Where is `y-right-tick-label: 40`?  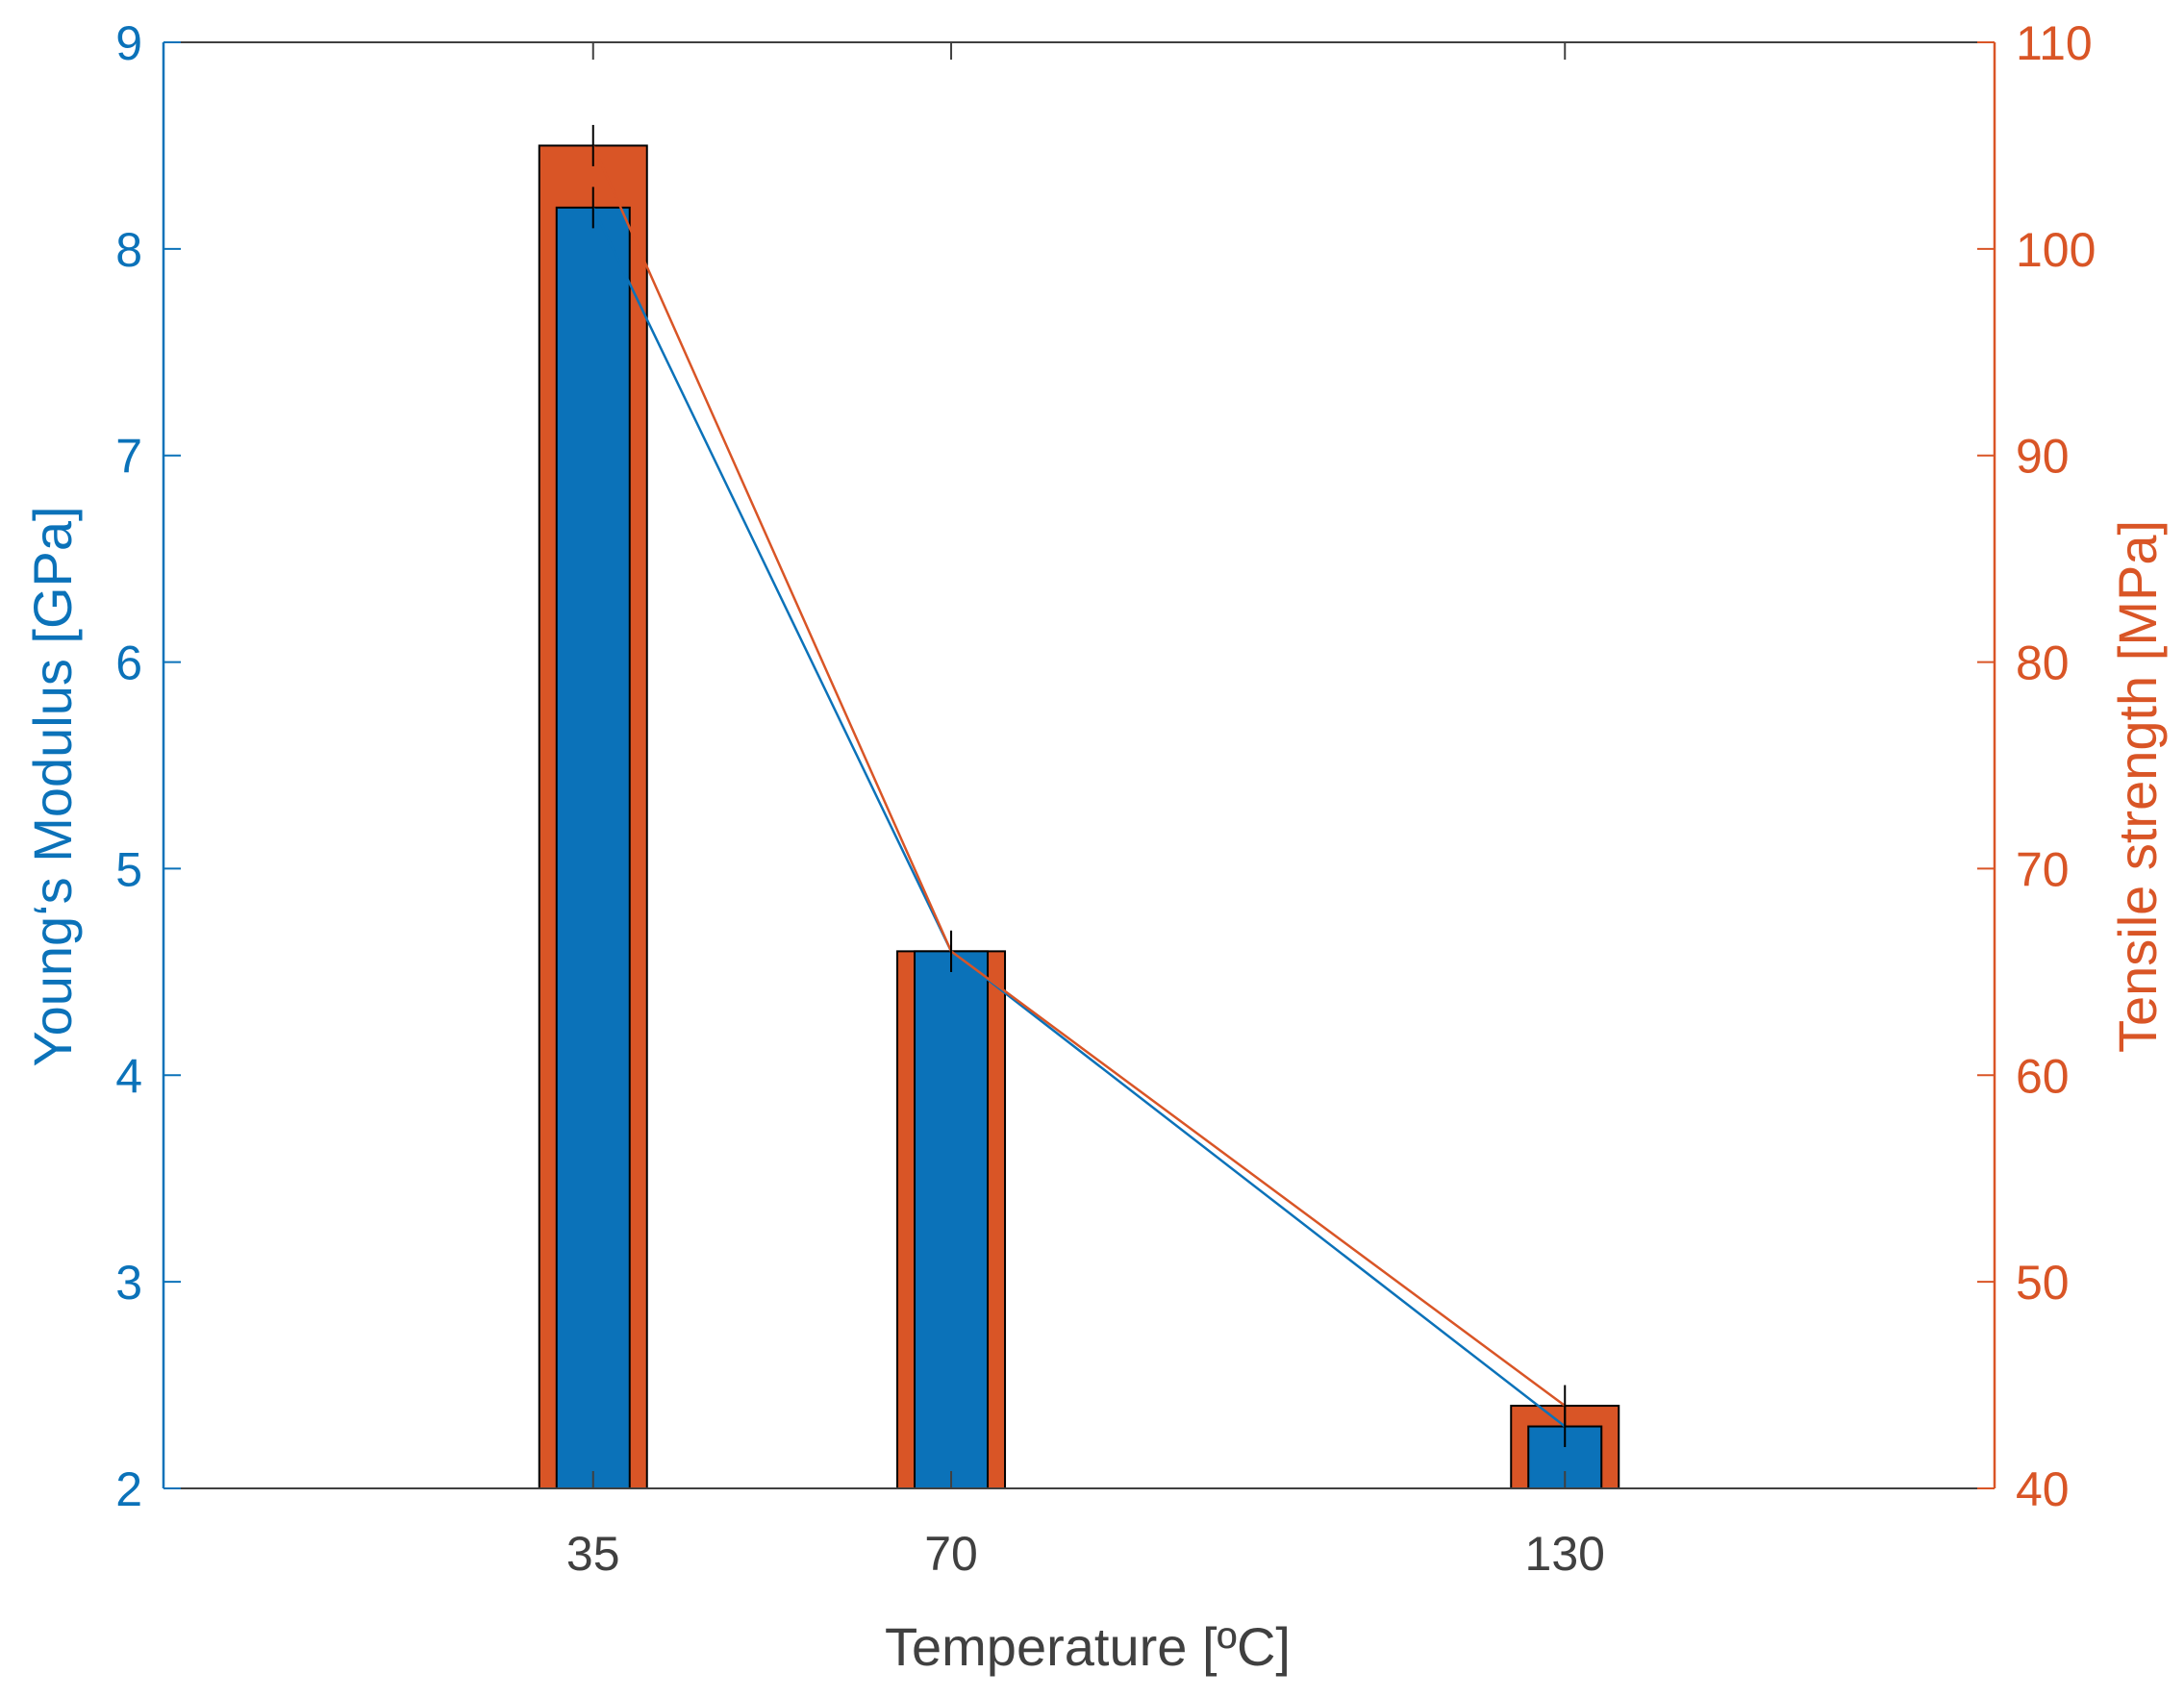
y-right-tick-label: 40 is located at coordinates (2043, 1489).